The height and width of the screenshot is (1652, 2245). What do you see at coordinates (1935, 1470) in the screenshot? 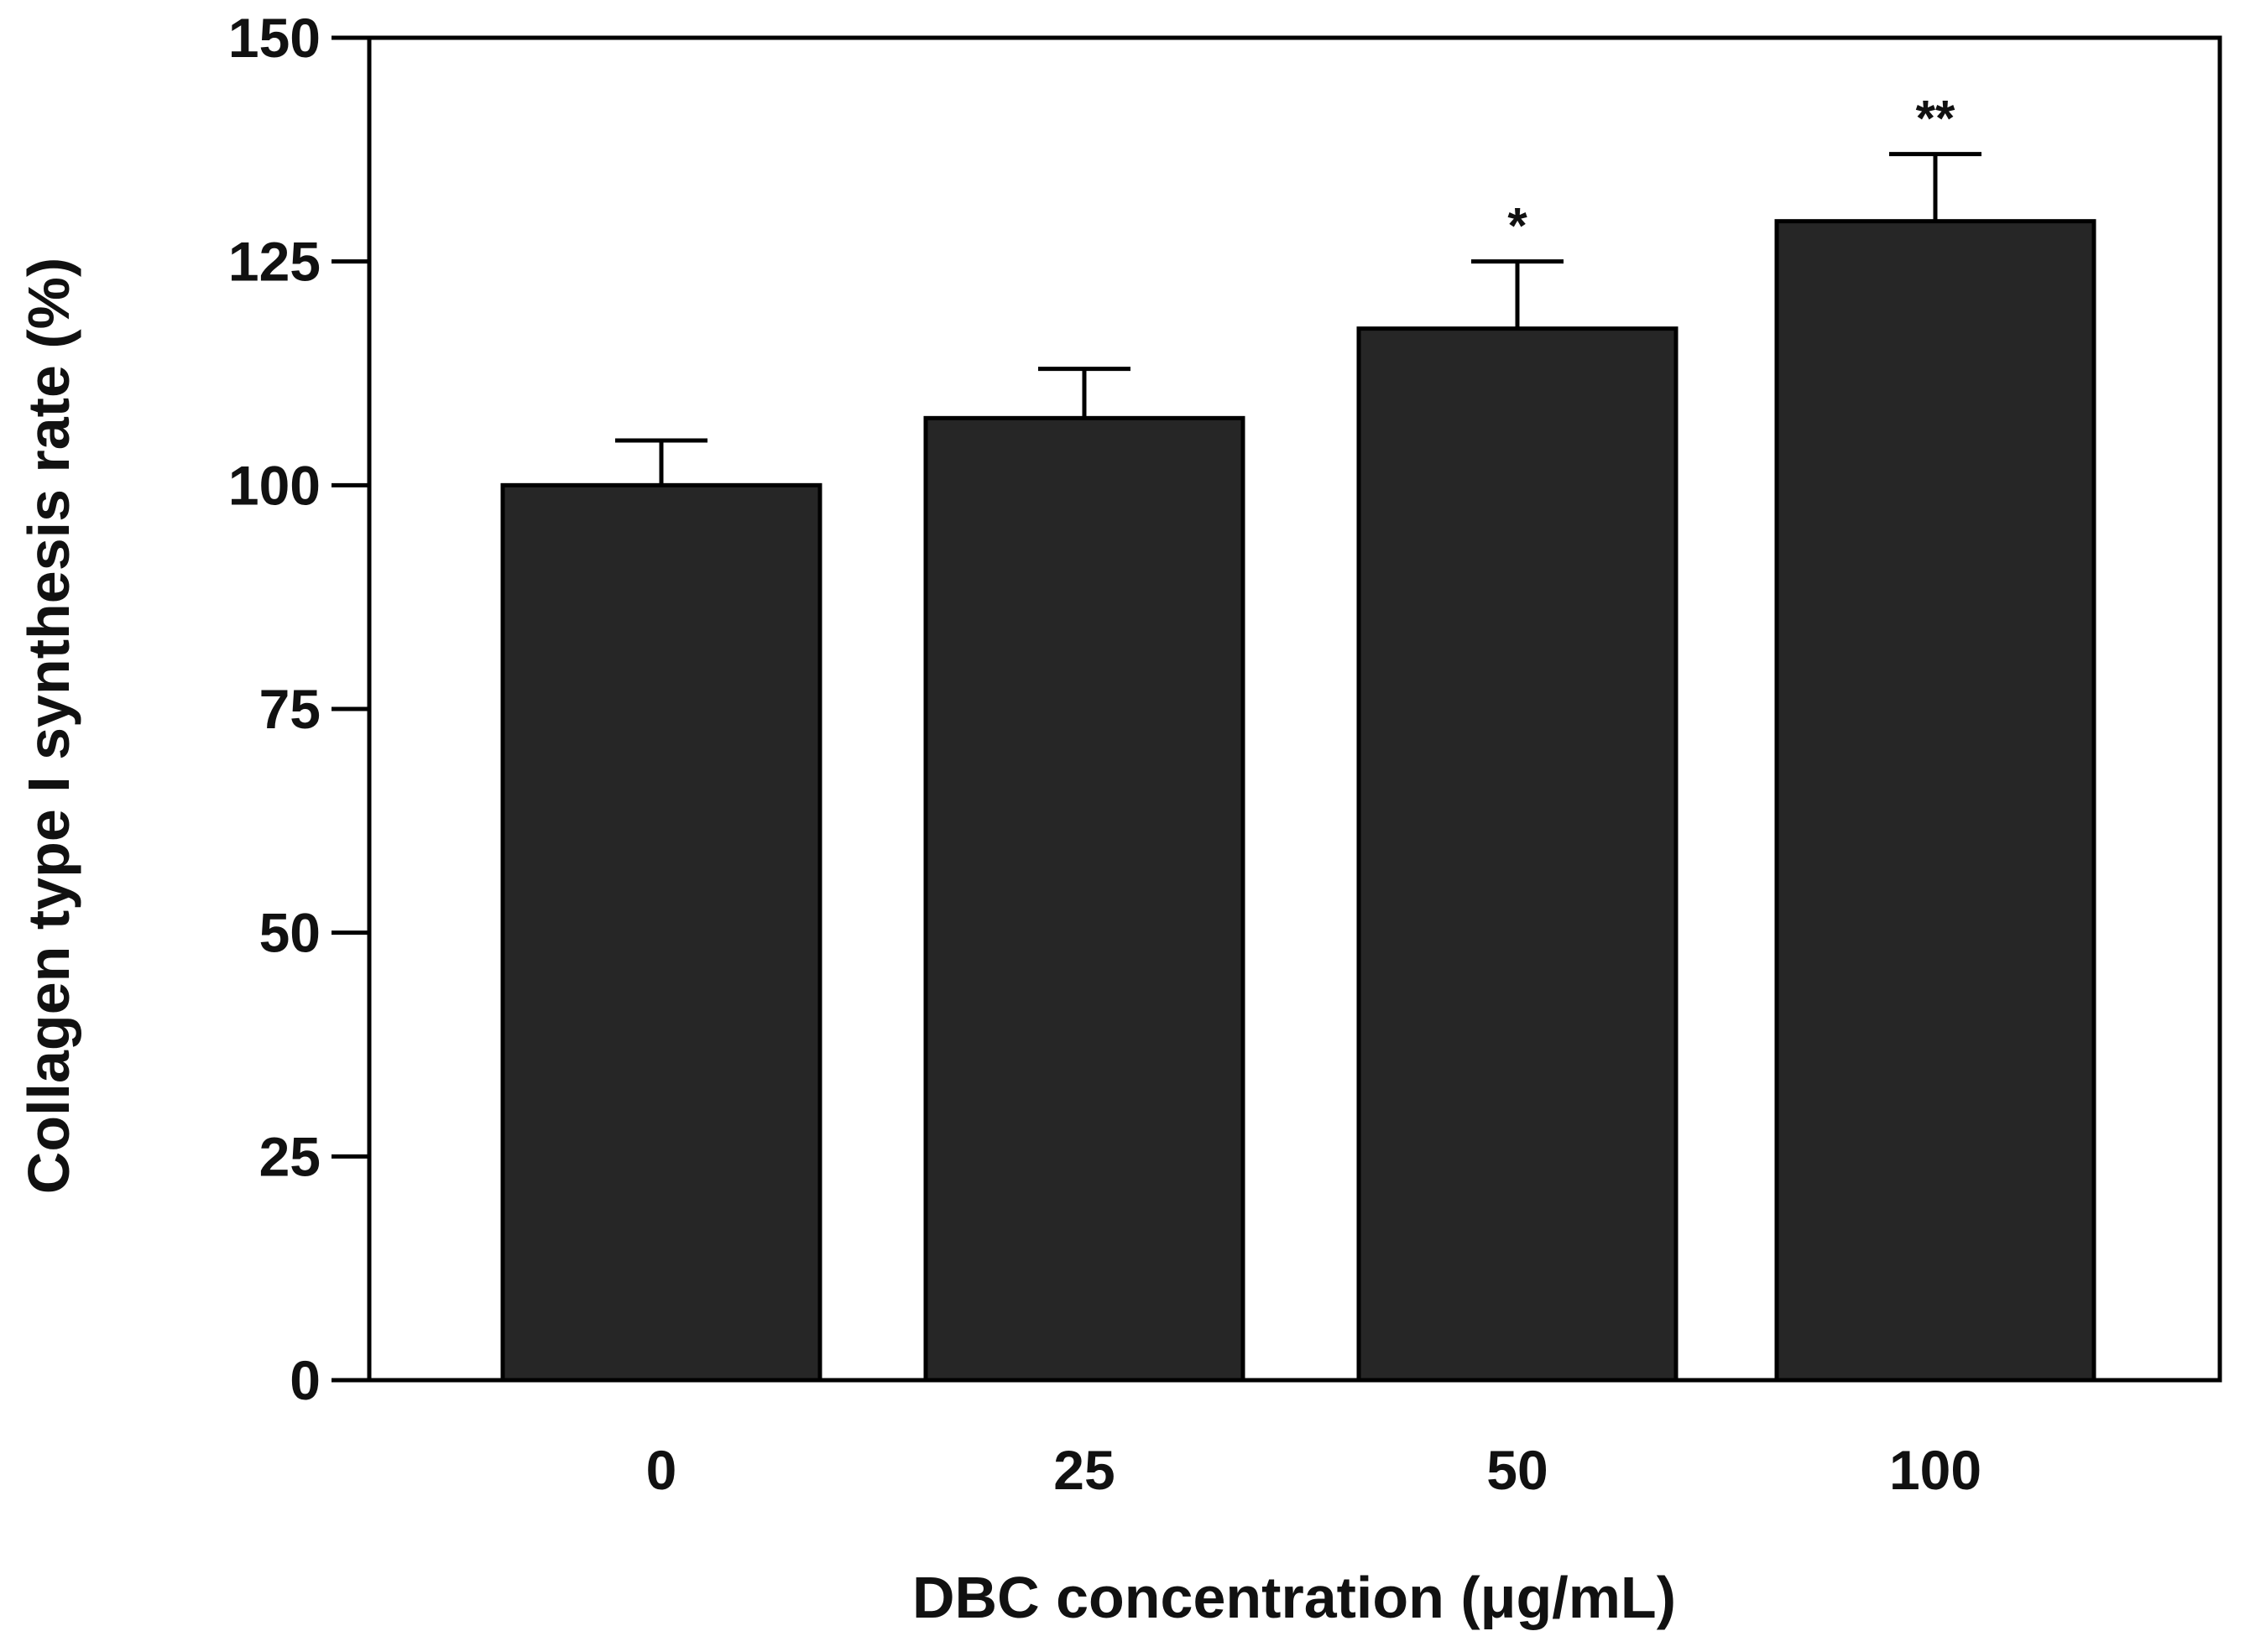
I see `x-tick-label-100: 100` at bounding box center [1935, 1470].